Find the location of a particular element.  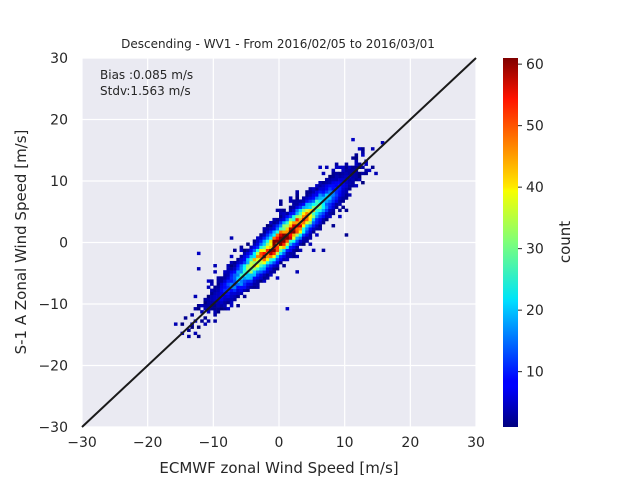

x-axis-ticks: −30 −20 −10 0 10 20 30 is located at coordinates (276, 443).